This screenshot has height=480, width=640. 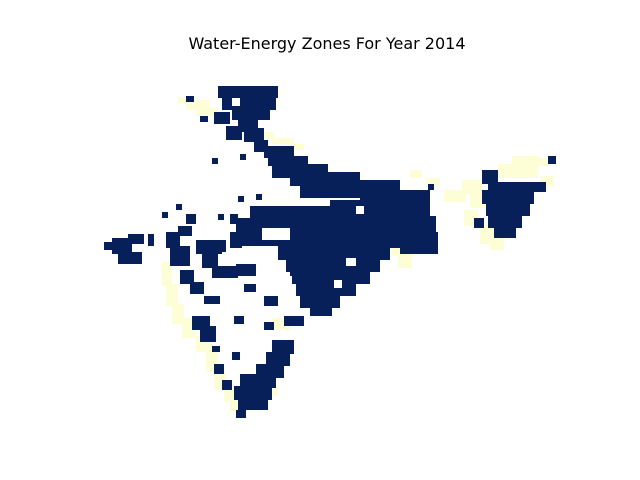 What do you see at coordinates (327, 43) in the screenshot?
I see `map-title: Water-Energy Zones For Year 2014` at bounding box center [327, 43].